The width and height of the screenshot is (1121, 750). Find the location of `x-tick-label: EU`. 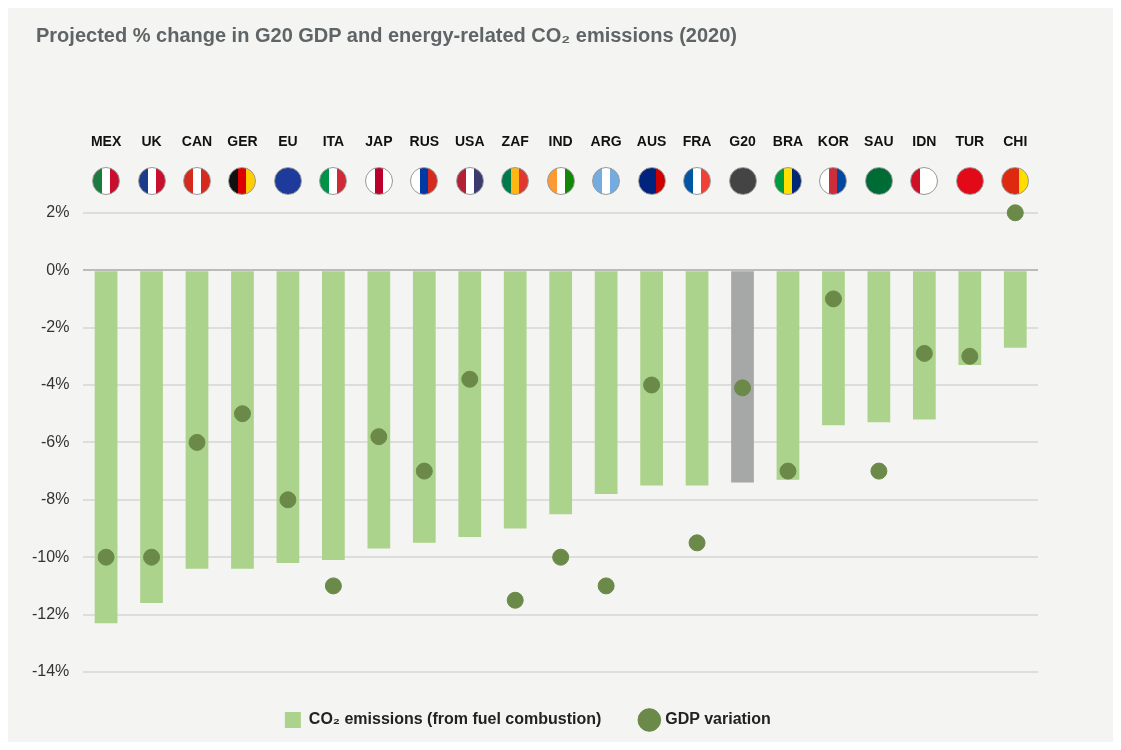

x-tick-label: EU is located at coordinates (288, 141).